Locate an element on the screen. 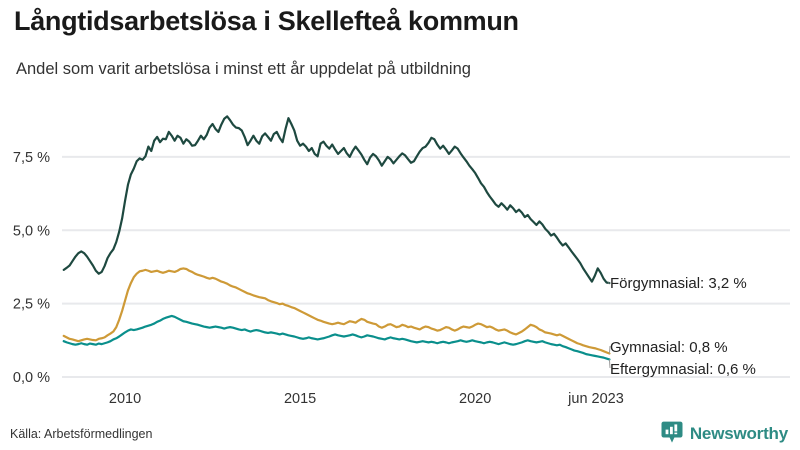  series-label-förgymnasial: Förgymnasial: 3,2 % is located at coordinates (678, 283).